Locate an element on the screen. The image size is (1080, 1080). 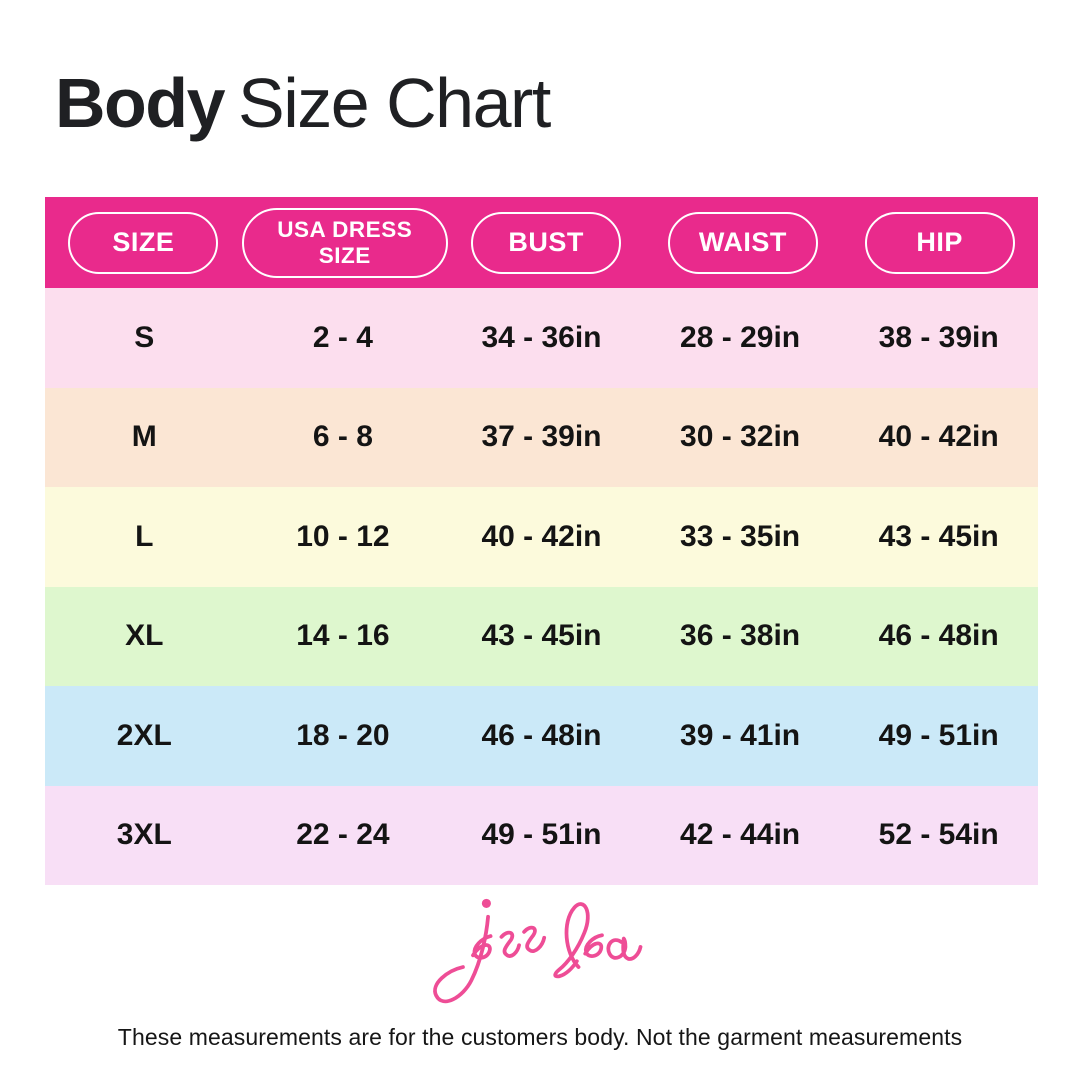
page-title-rest: Size Chart is located at coordinates (394, 103).